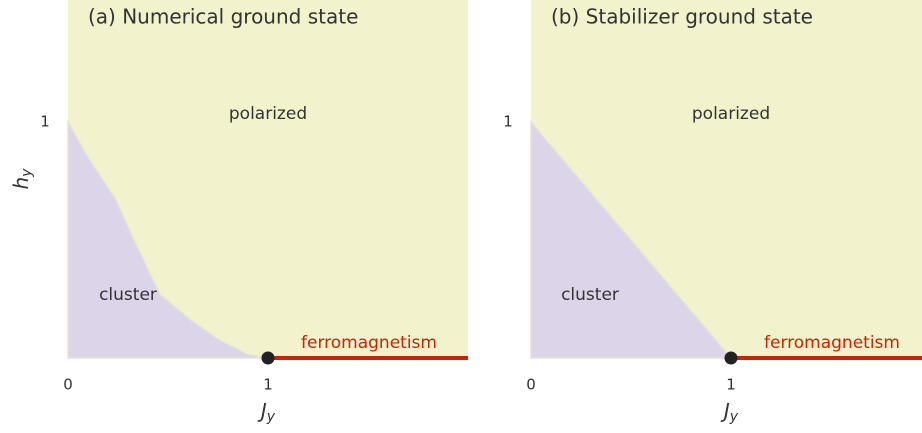 Image resolution: width=922 pixels, height=433 pixels. Describe the element at coordinates (223, 17) in the screenshot. I see `panel-title: (a) Numerical ground state` at that location.